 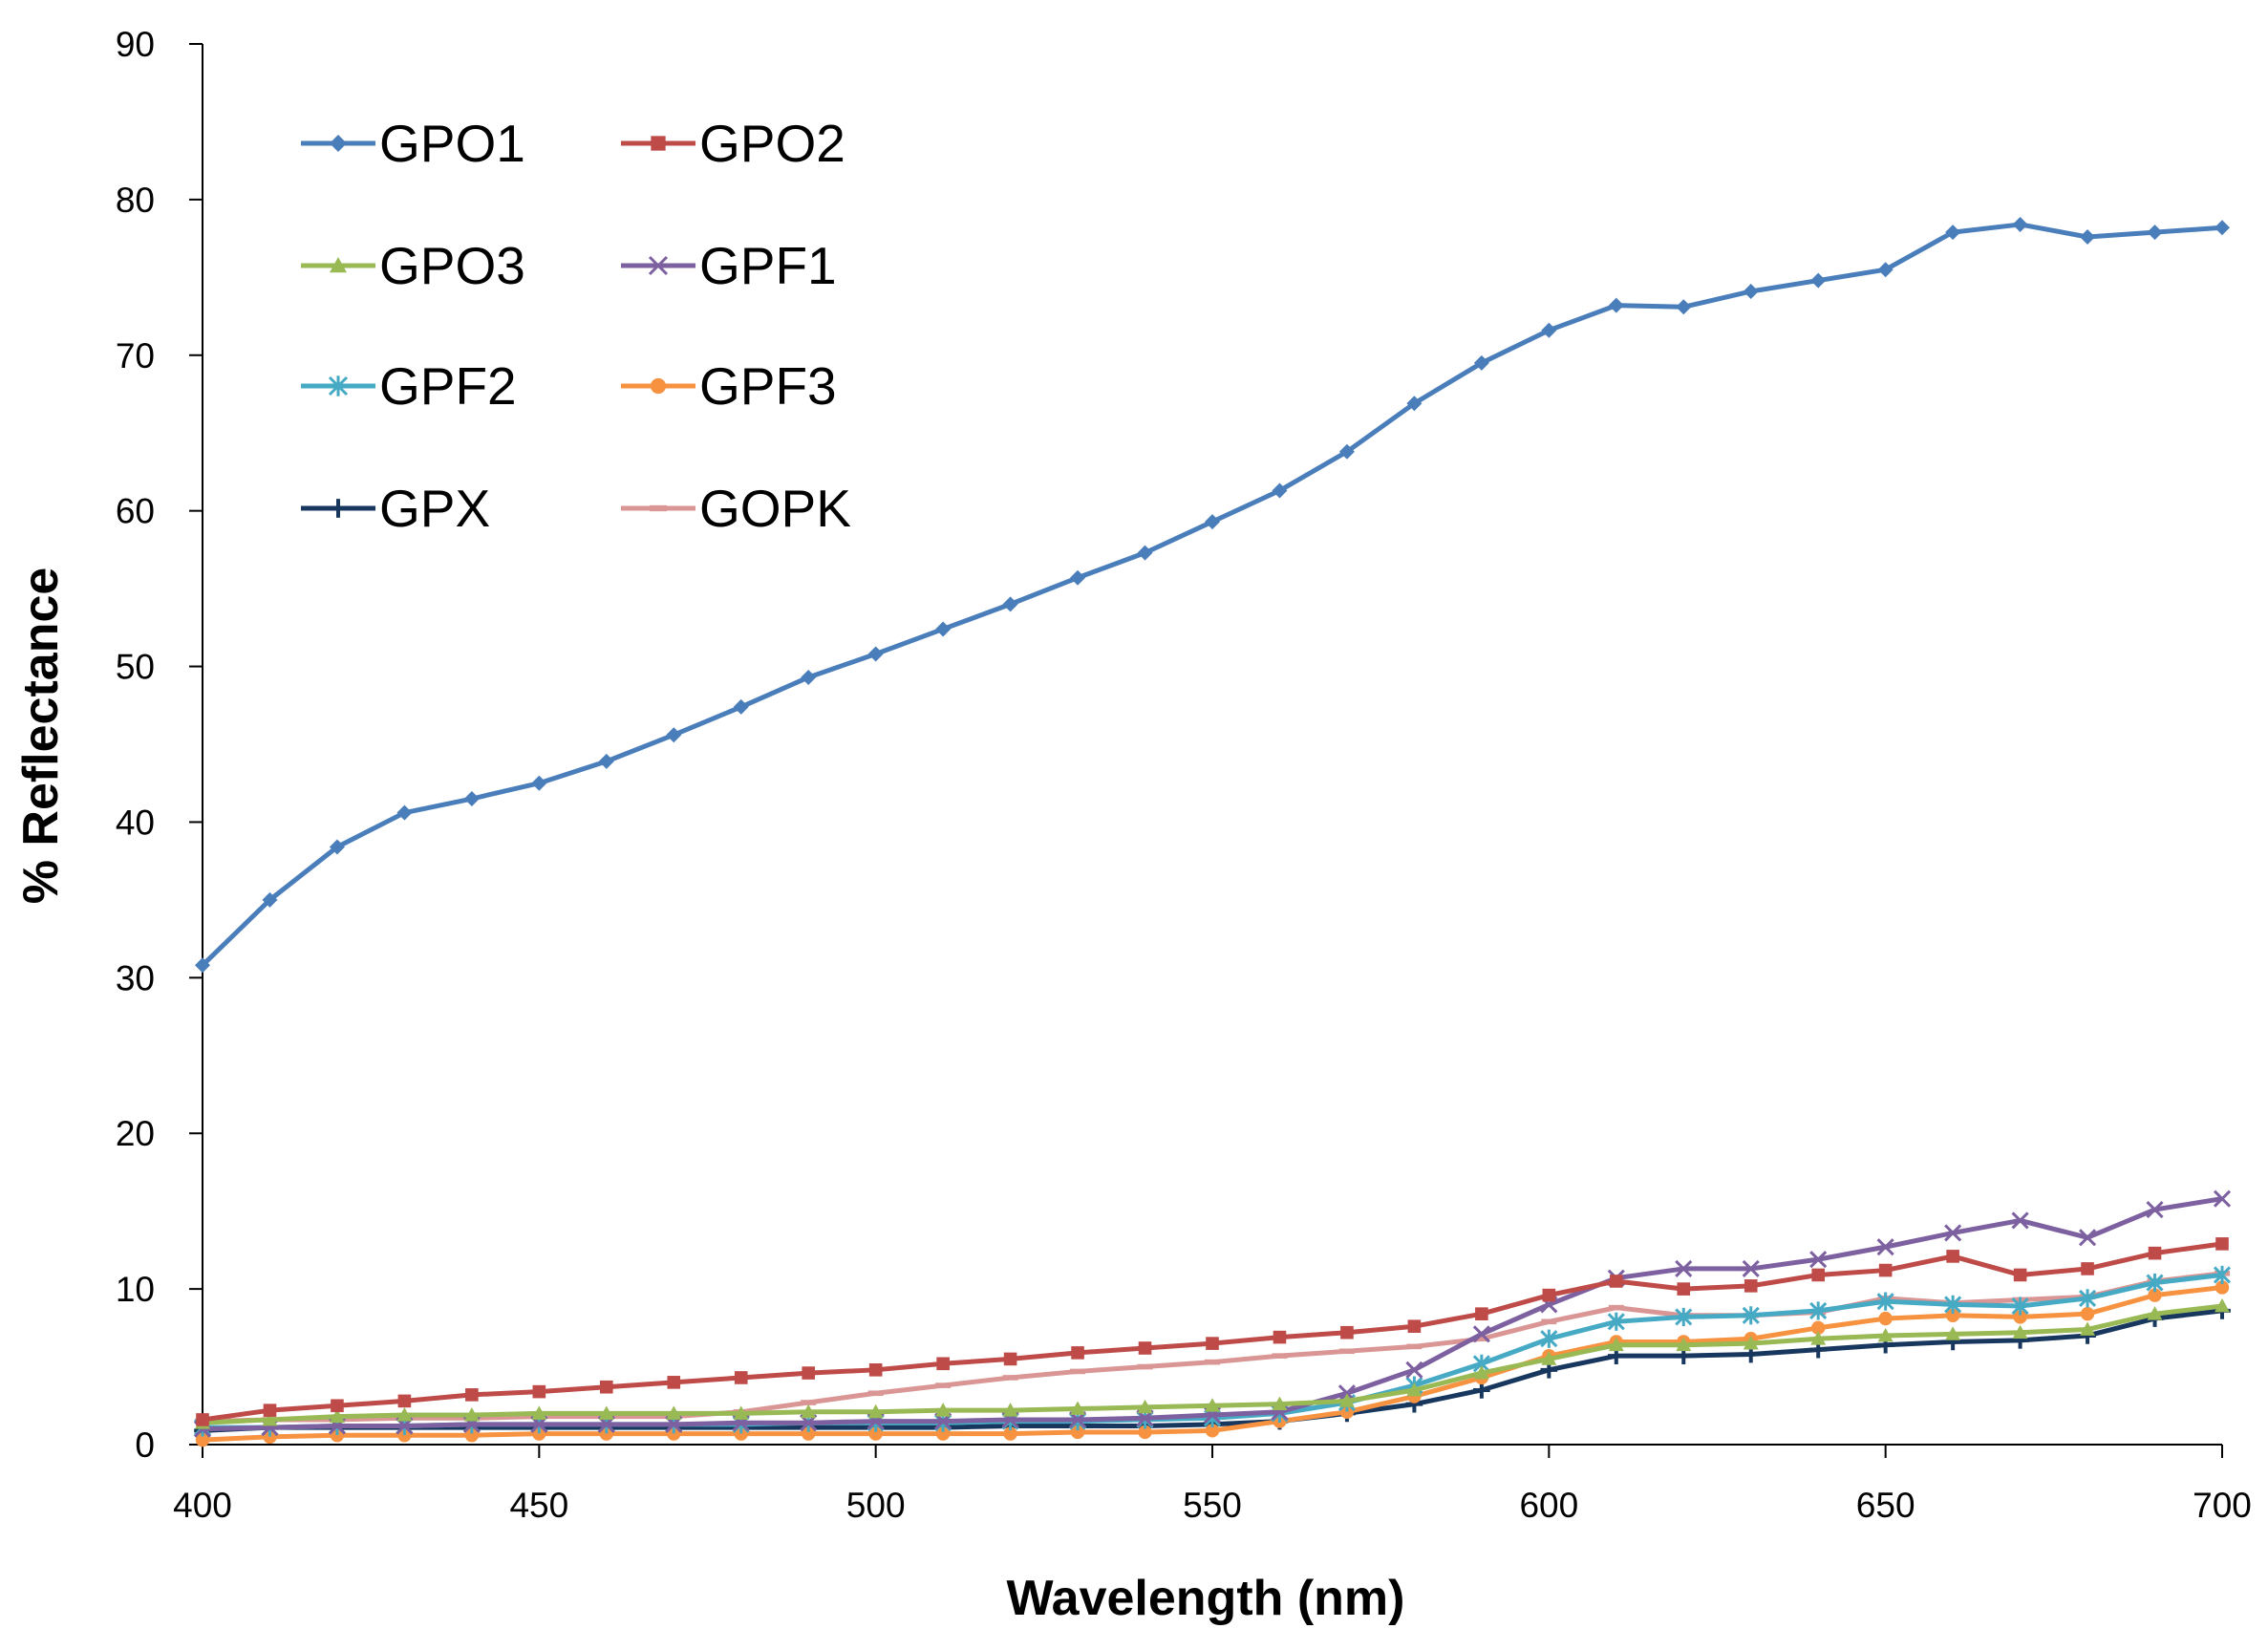 What do you see at coordinates (876, 1505) in the screenshot?
I see `x-tick-label: 500` at bounding box center [876, 1505].